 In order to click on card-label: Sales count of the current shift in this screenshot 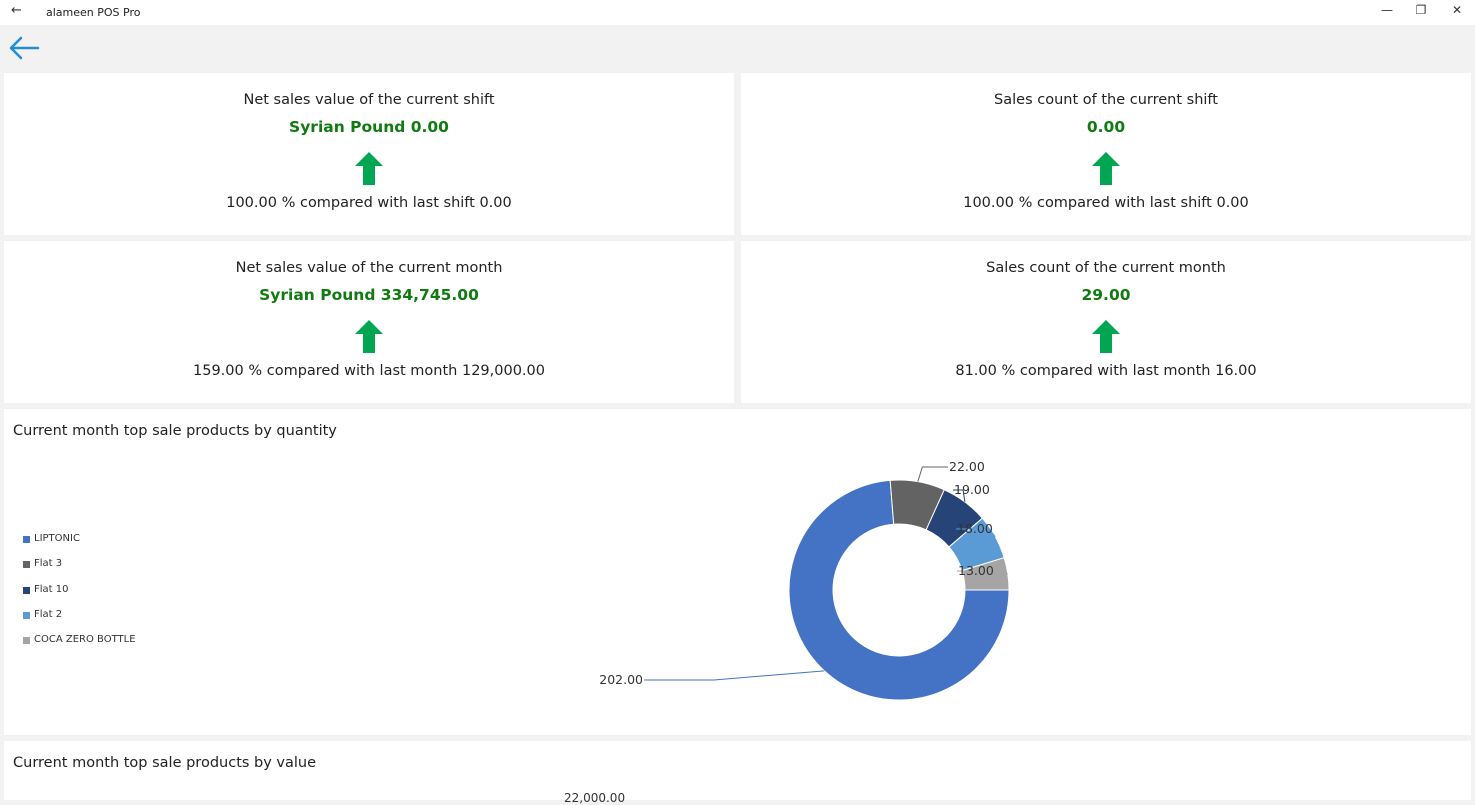, I will do `click(1106, 100)`.